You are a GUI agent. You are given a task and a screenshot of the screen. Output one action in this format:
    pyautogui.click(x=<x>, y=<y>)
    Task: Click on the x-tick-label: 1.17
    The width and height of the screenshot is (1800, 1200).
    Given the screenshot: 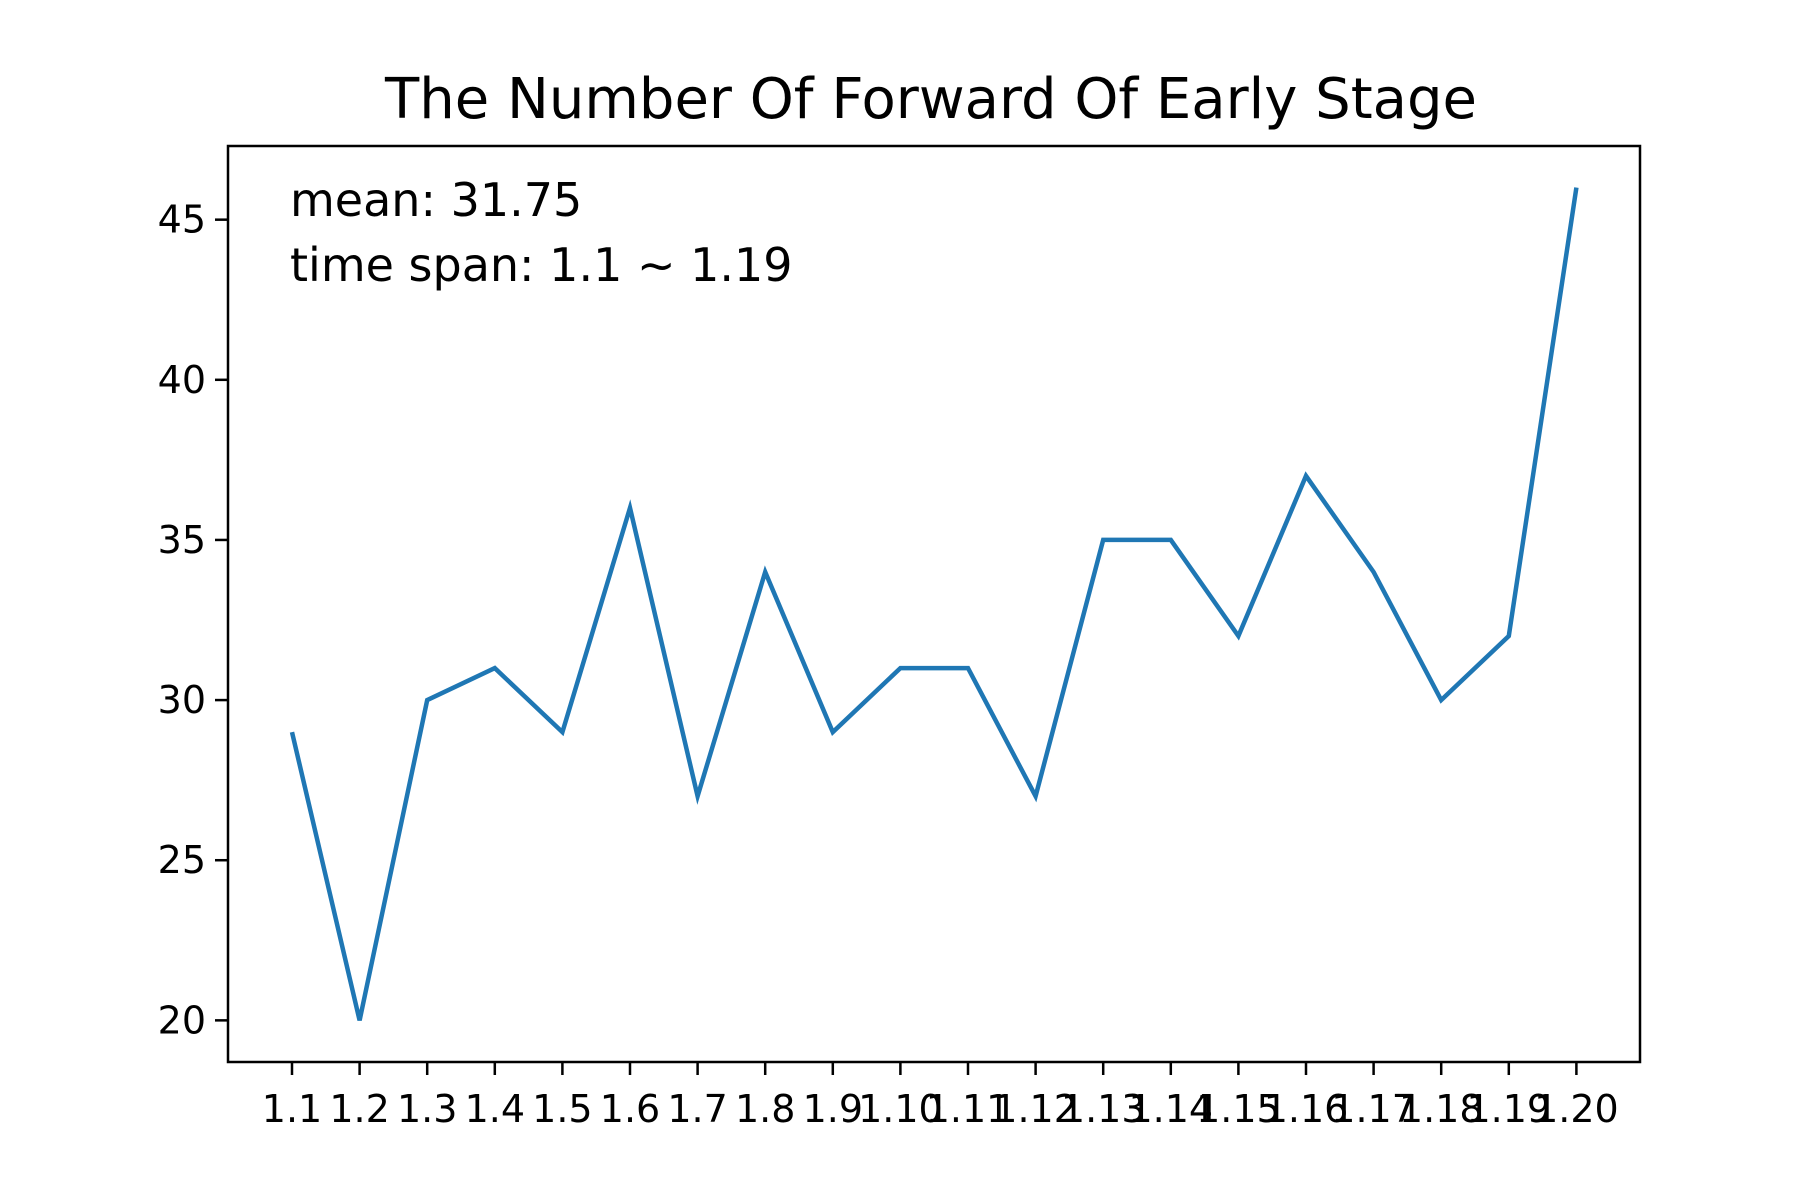 What is the action you would take?
    pyautogui.click(x=1373, y=1109)
    